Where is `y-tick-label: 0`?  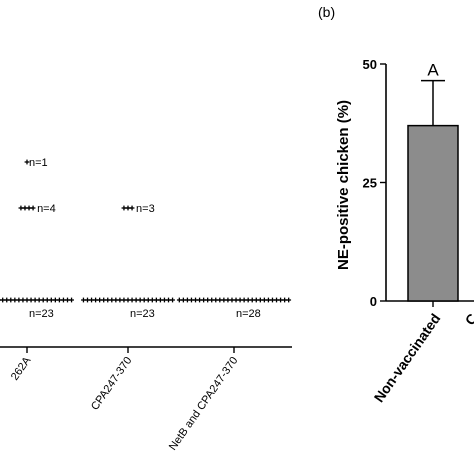
y-tick-label: 0 is located at coordinates (373, 301).